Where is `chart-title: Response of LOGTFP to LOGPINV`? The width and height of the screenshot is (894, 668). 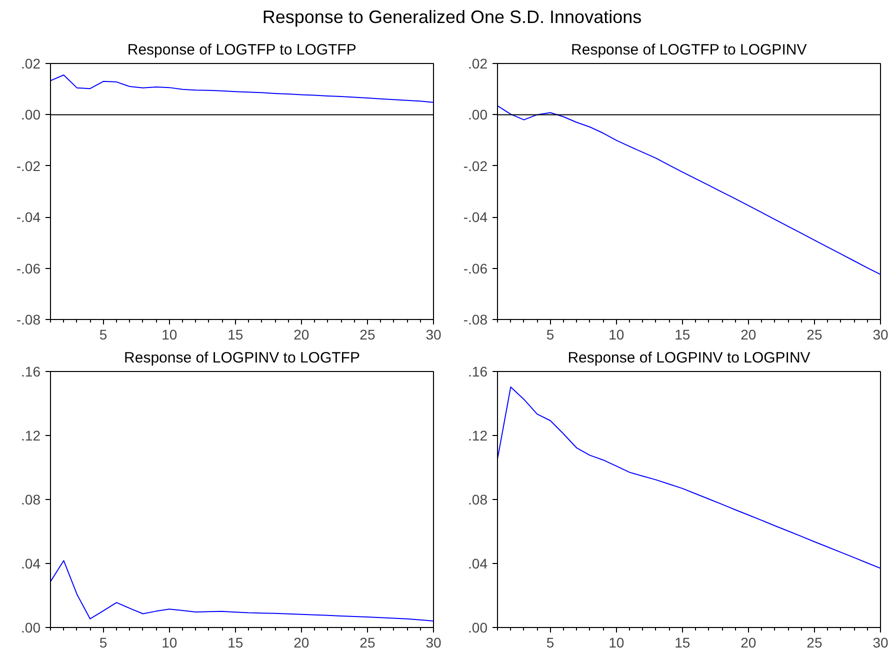 chart-title: Response of LOGTFP to LOGPINV is located at coordinates (689, 50).